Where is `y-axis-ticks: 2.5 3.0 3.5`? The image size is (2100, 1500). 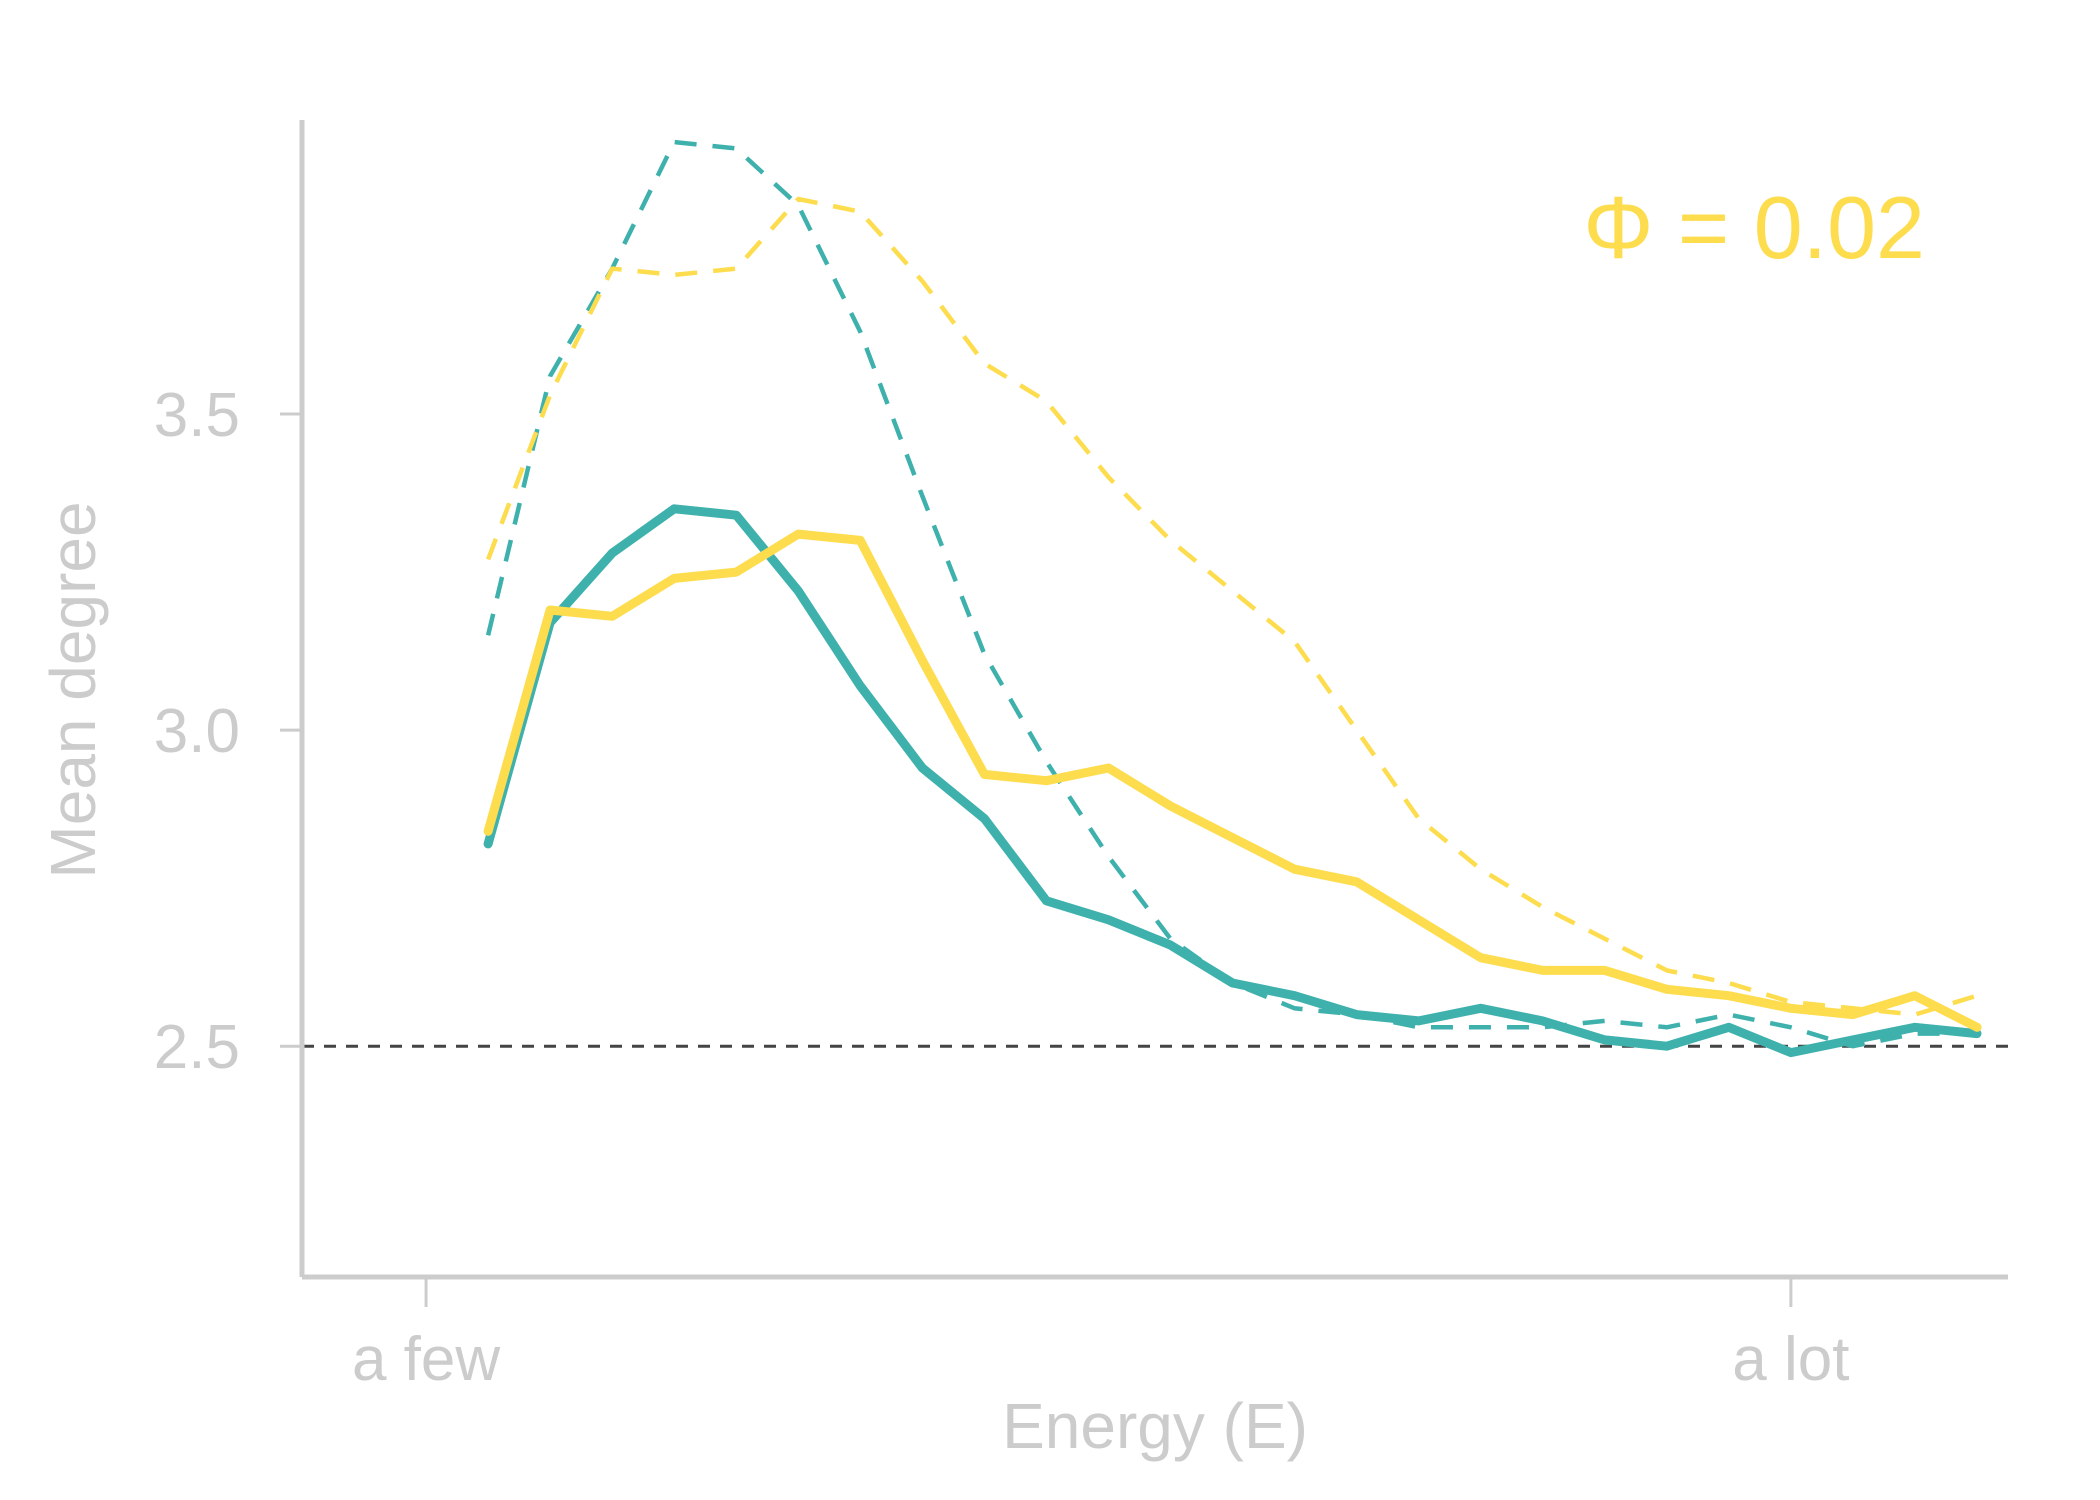 y-axis-ticks: 2.5 3.0 3.5 is located at coordinates (228, 731).